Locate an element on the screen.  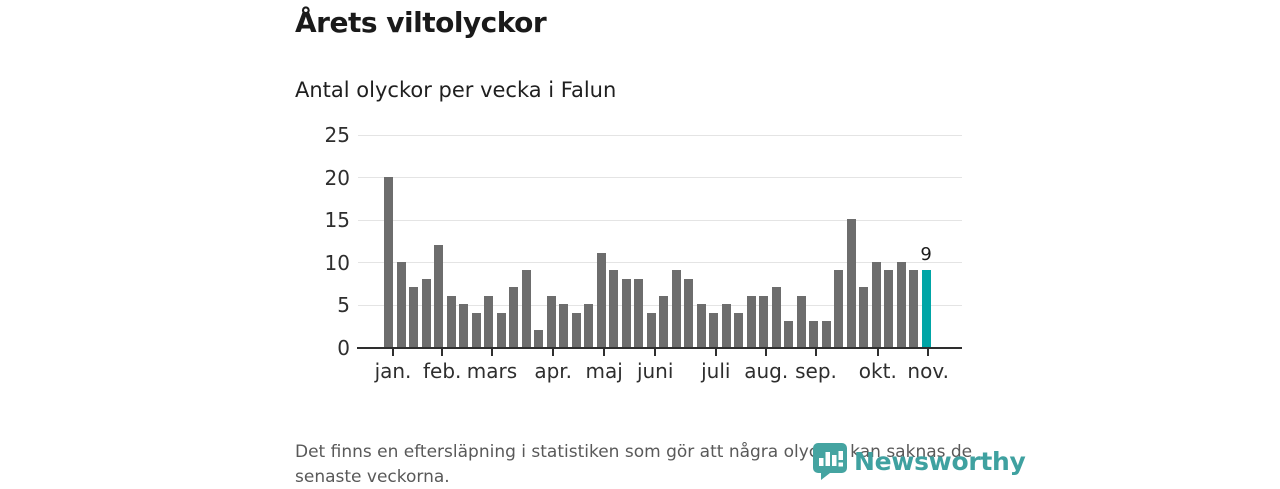
x-tick-apr is located at coordinates (553, 352).